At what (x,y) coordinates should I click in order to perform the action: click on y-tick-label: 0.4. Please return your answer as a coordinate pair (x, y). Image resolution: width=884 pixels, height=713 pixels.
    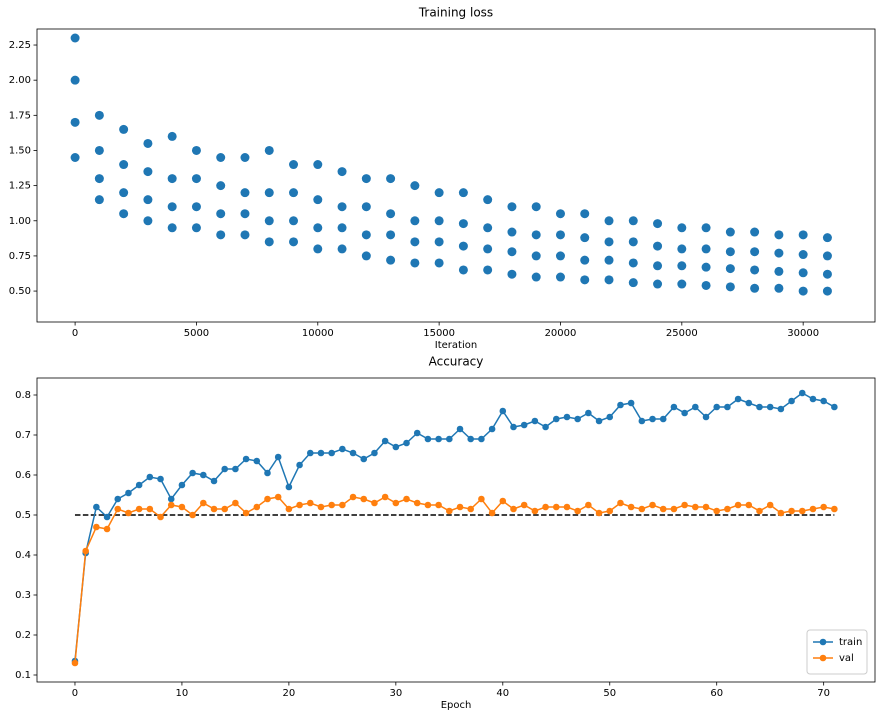
    Looking at the image, I should click on (23, 555).